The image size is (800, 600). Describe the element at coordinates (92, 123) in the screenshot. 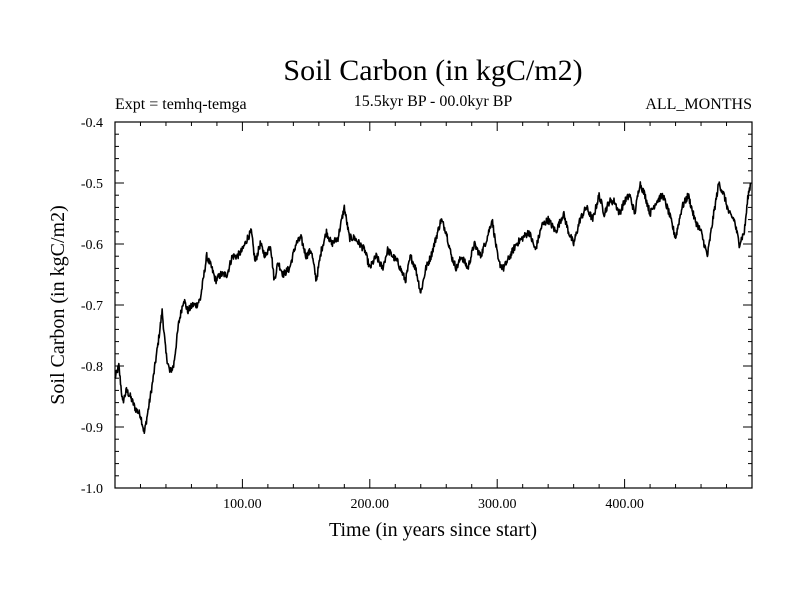

I see `y-tick-label: -0.4` at that location.